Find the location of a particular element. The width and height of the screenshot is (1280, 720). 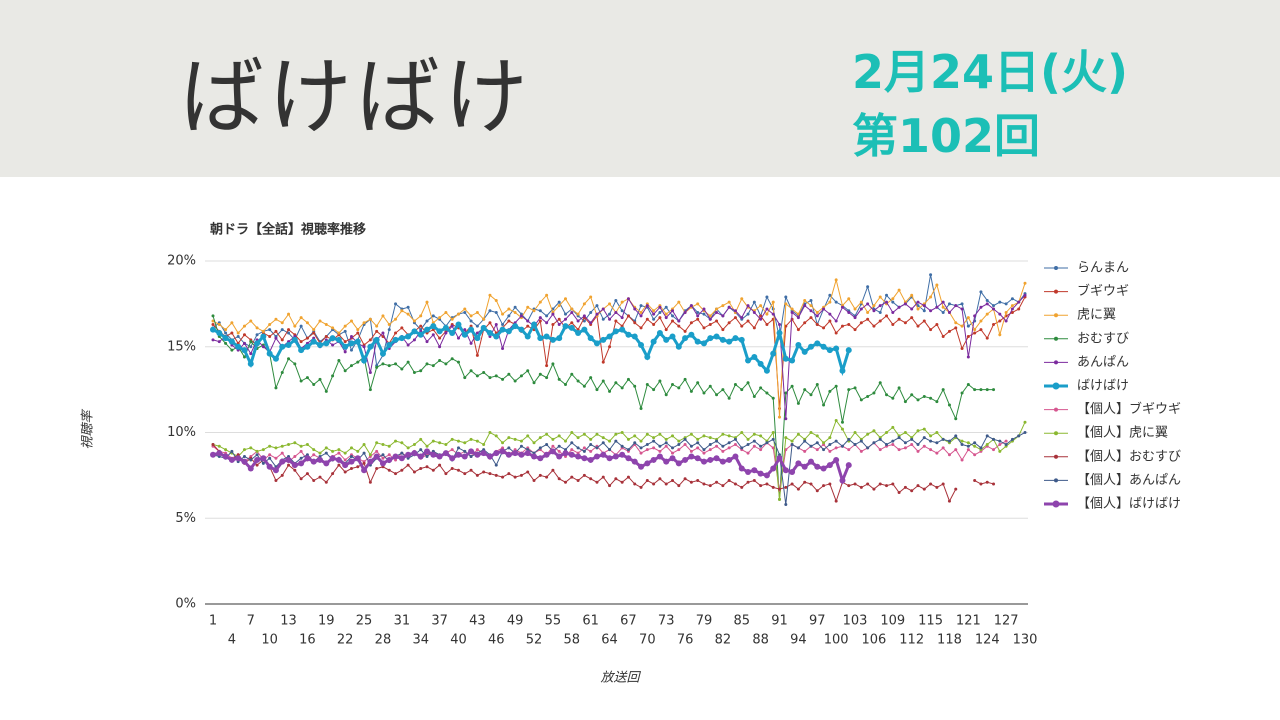

x-tick-label: 97 is located at coordinates (817, 621).